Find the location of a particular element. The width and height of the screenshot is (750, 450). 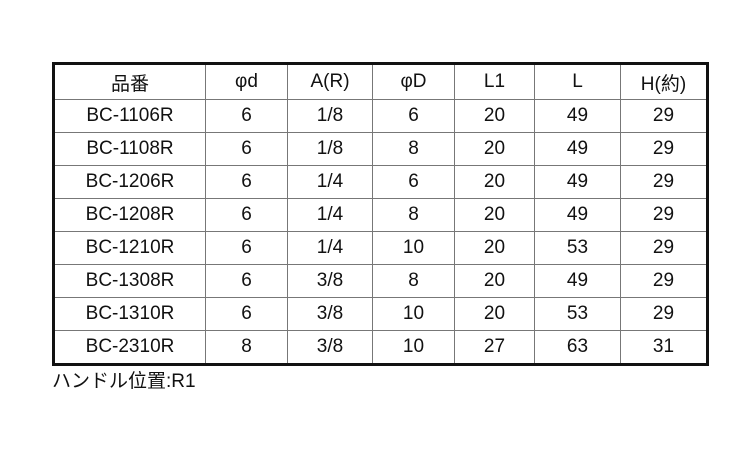

table-row: BC-1206R 6 1/4 6 20 49 29 is located at coordinates (380, 182).